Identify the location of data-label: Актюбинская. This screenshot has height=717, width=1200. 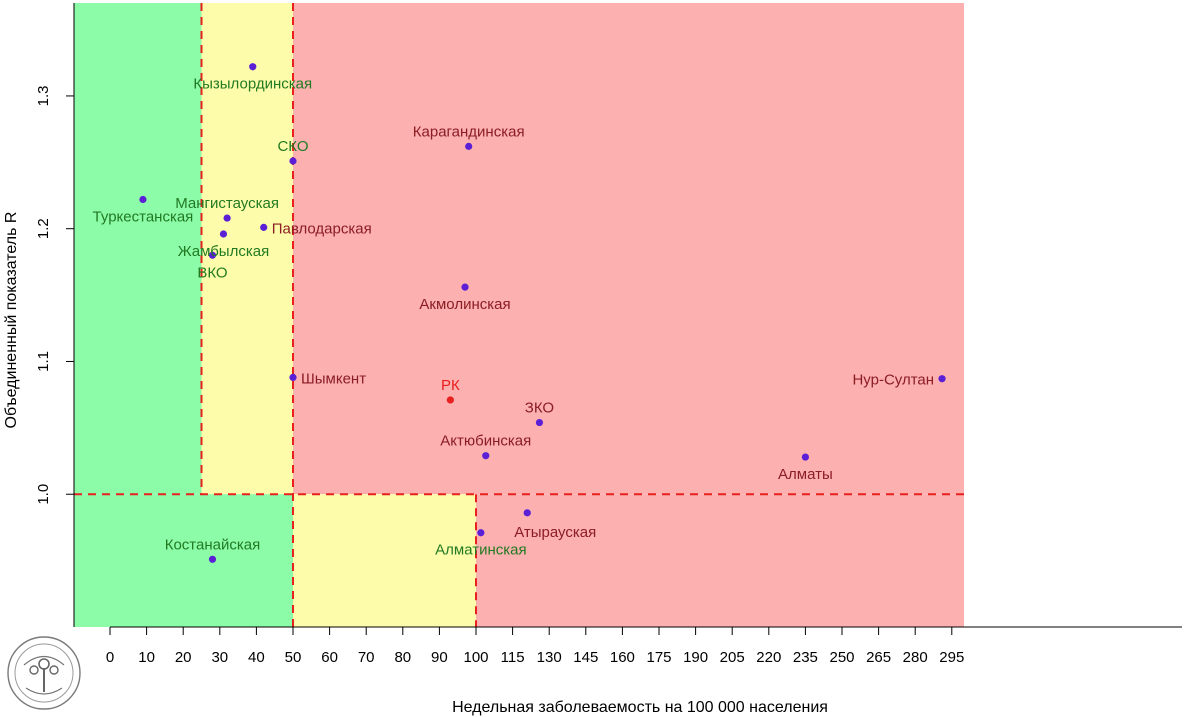
(485, 441).